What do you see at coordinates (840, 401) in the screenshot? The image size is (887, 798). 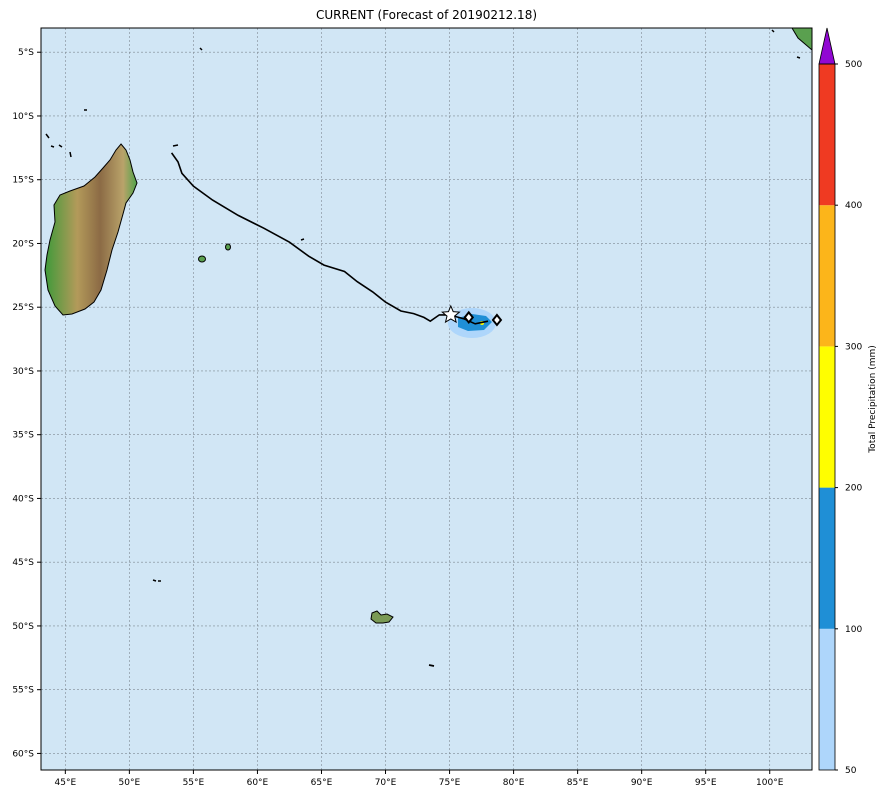 I see `colorbar: 50 100 200 300 400 500` at bounding box center [840, 401].